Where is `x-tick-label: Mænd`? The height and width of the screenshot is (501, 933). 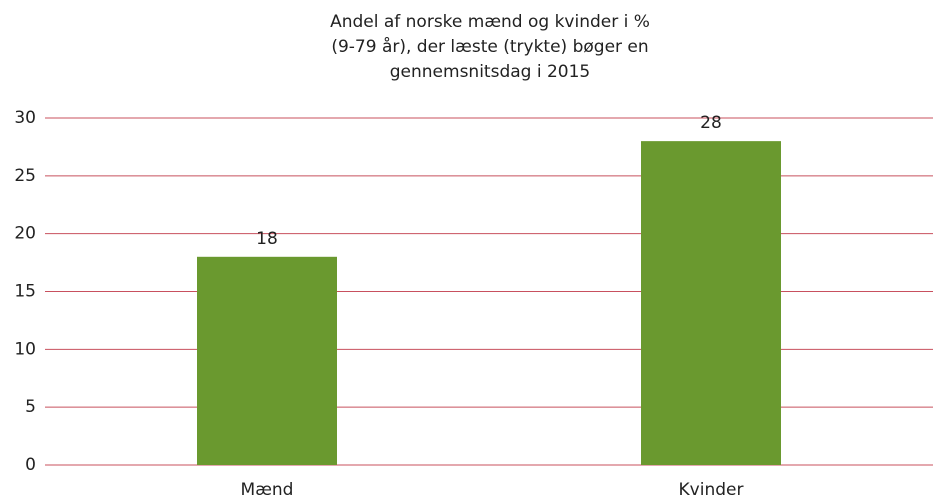
x-tick-label: Mænd is located at coordinates (267, 488).